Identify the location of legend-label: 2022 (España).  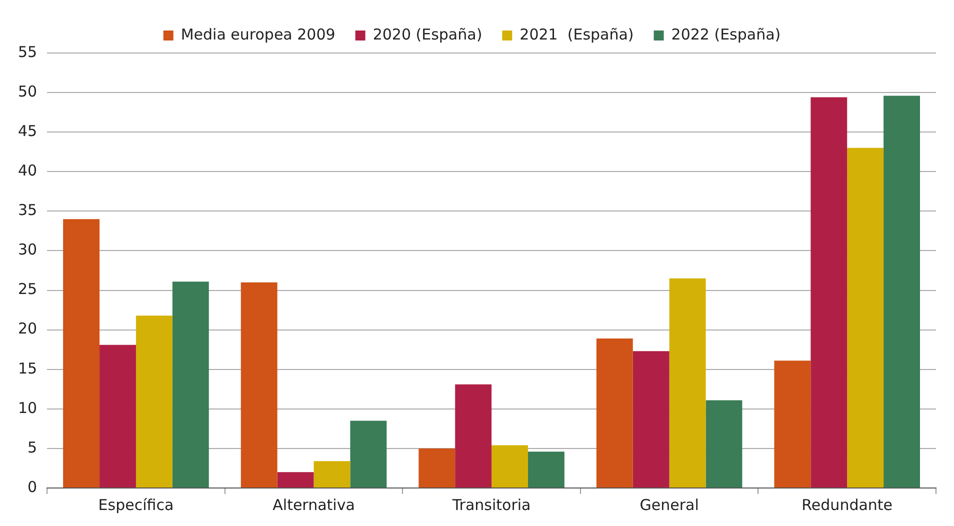
(726, 34).